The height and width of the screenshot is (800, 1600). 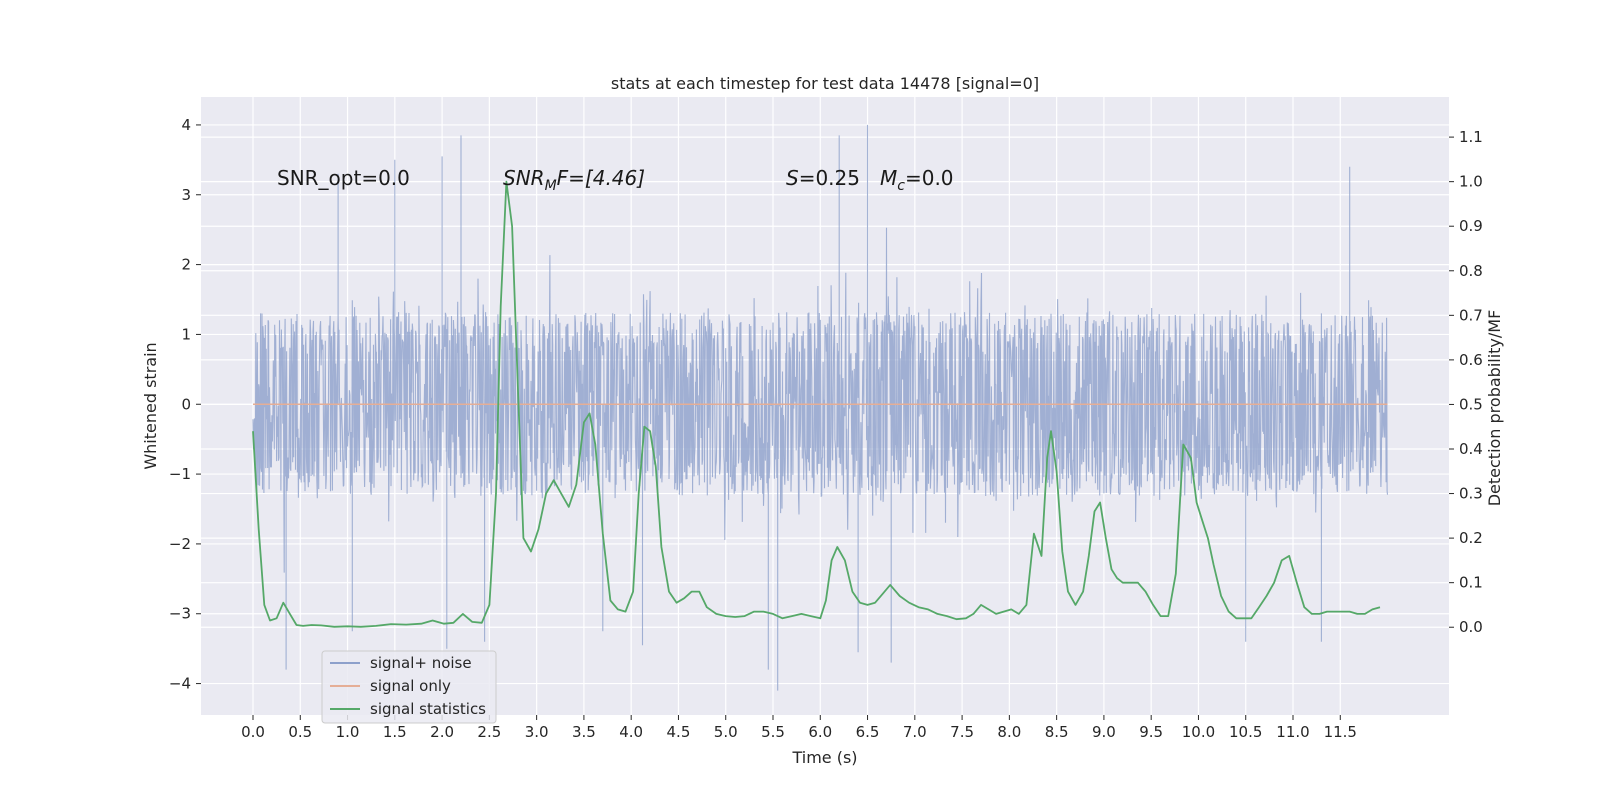 I want to click on x-tick-label: 6.5, so click(x=868, y=732).